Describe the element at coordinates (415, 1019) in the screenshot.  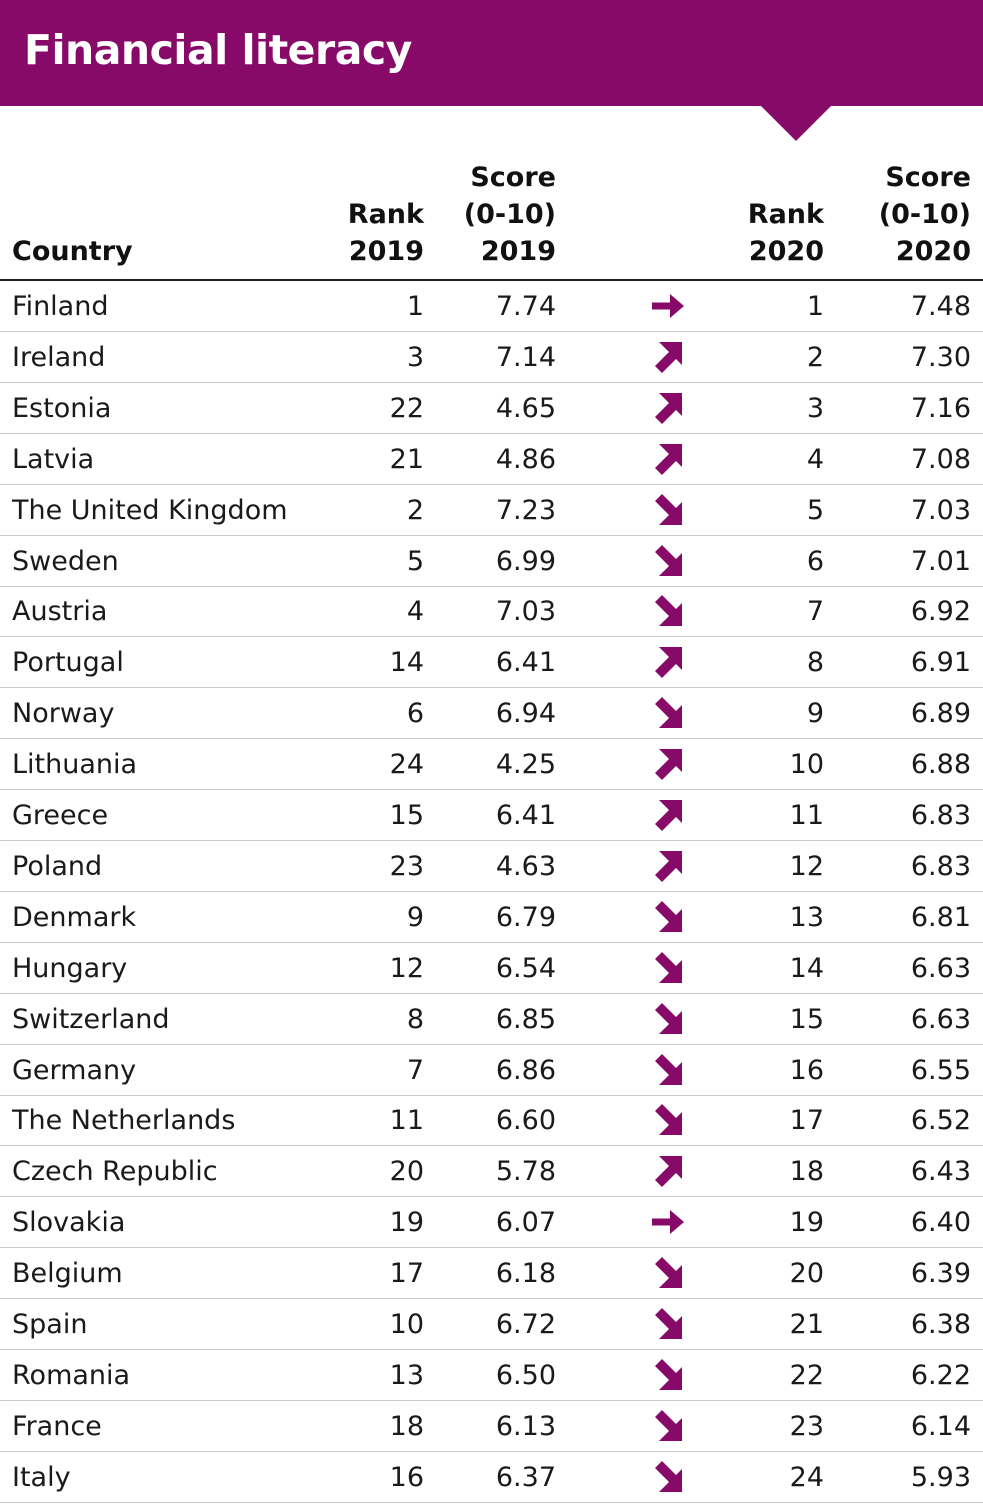
I see `rank-2019-cell: 8` at that location.